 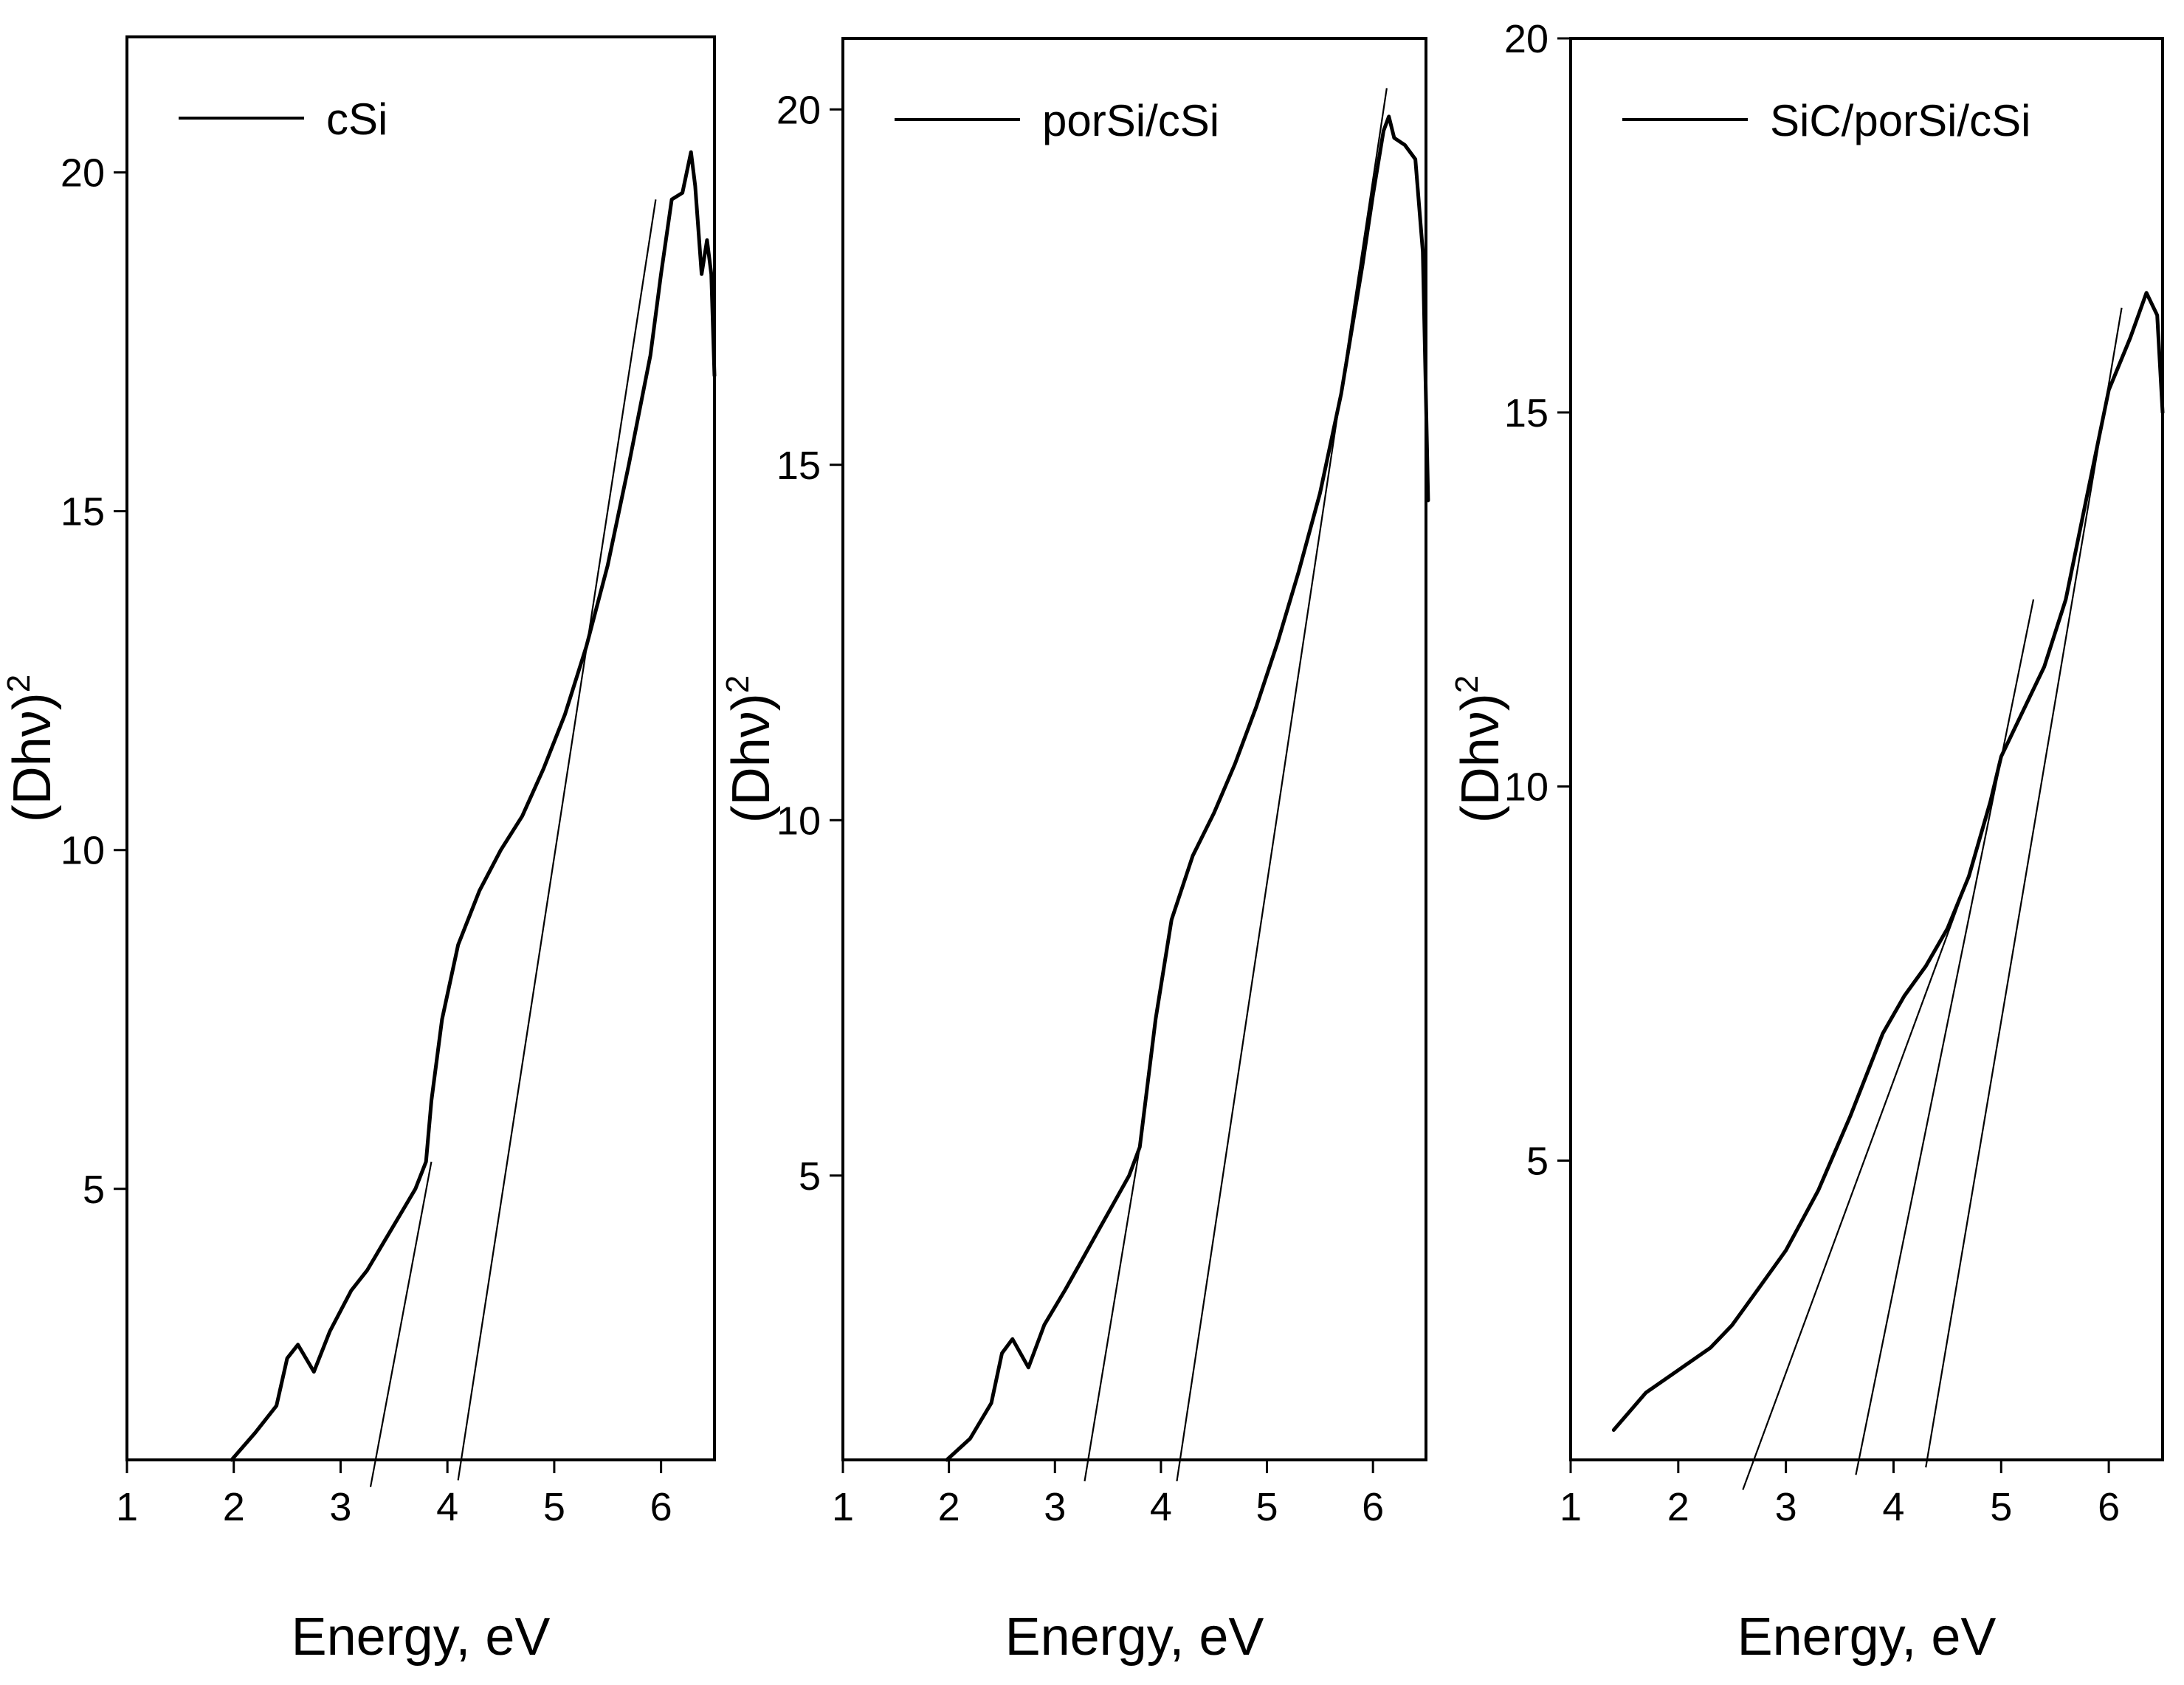 I want to click on legend-label-sic-porsi-csi: SiC/porSi/cSi, so click(x=1900, y=121).